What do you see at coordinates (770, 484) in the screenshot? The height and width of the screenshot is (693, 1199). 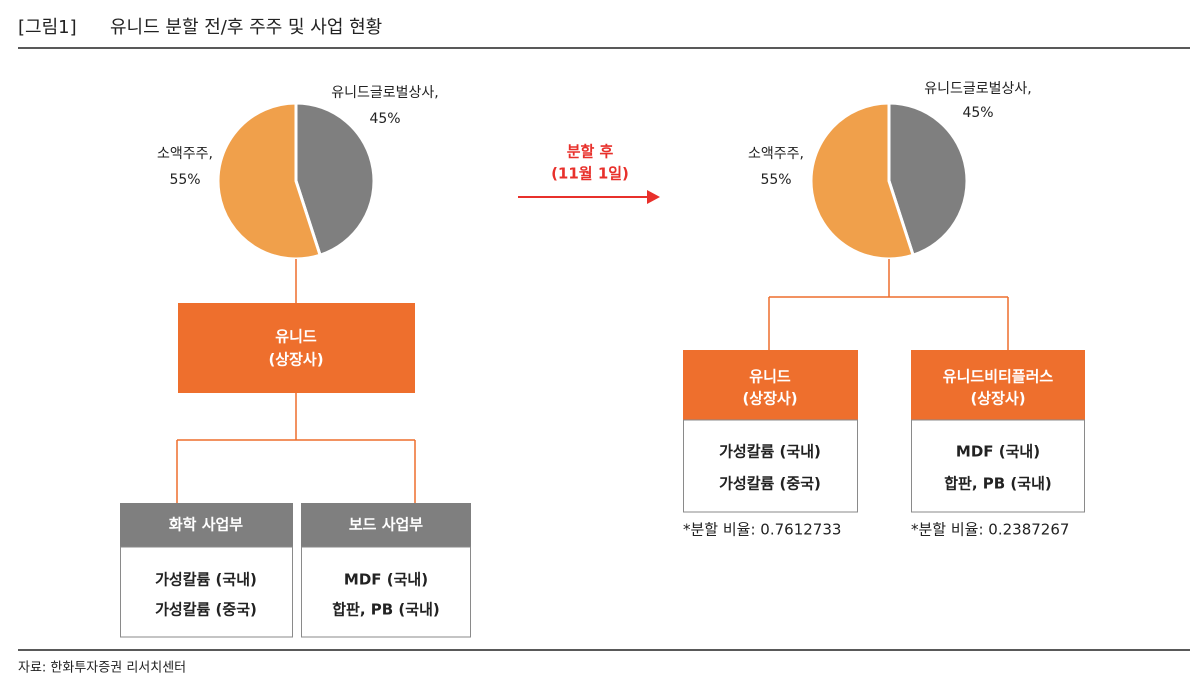 I see `company-item: 가성칼륨 (중국)` at bounding box center [770, 484].